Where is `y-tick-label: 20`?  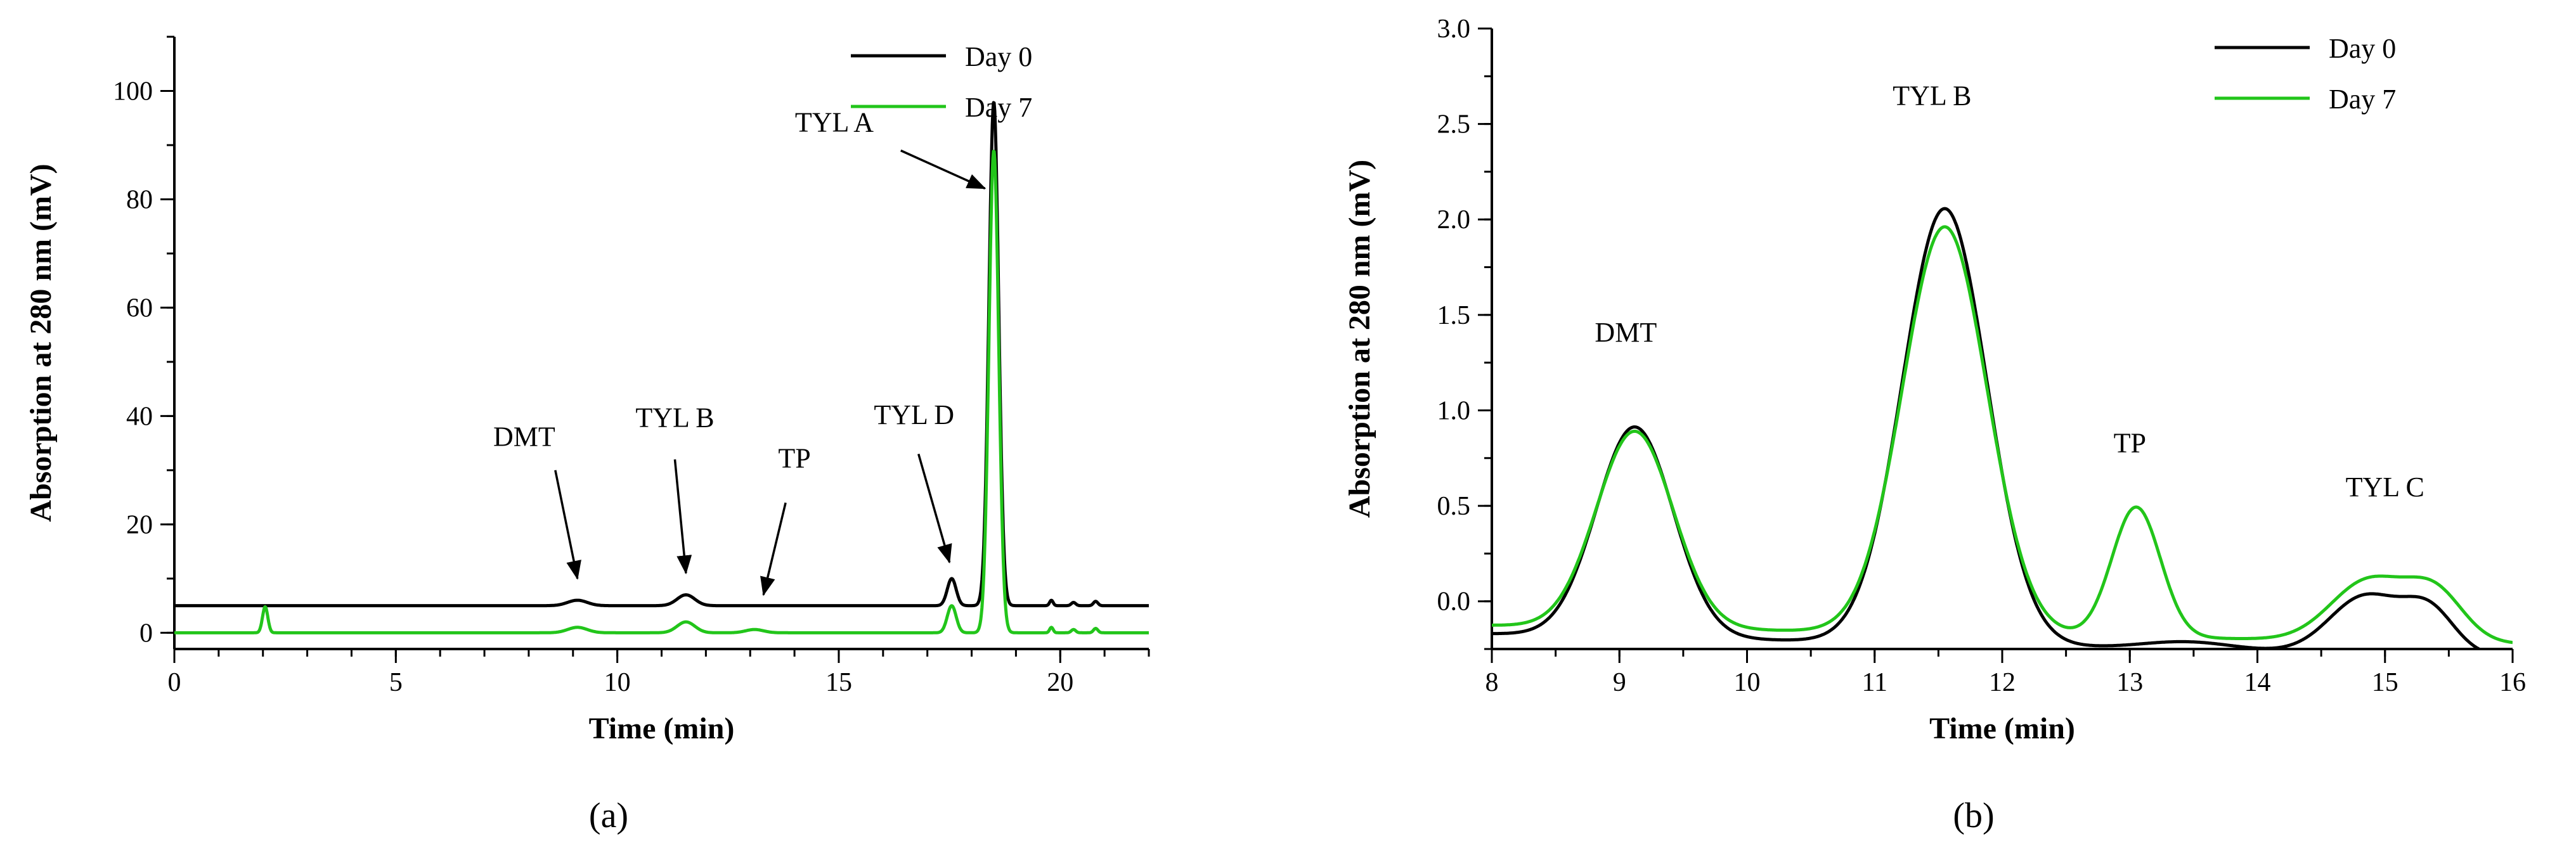 y-tick-label: 20 is located at coordinates (139, 524).